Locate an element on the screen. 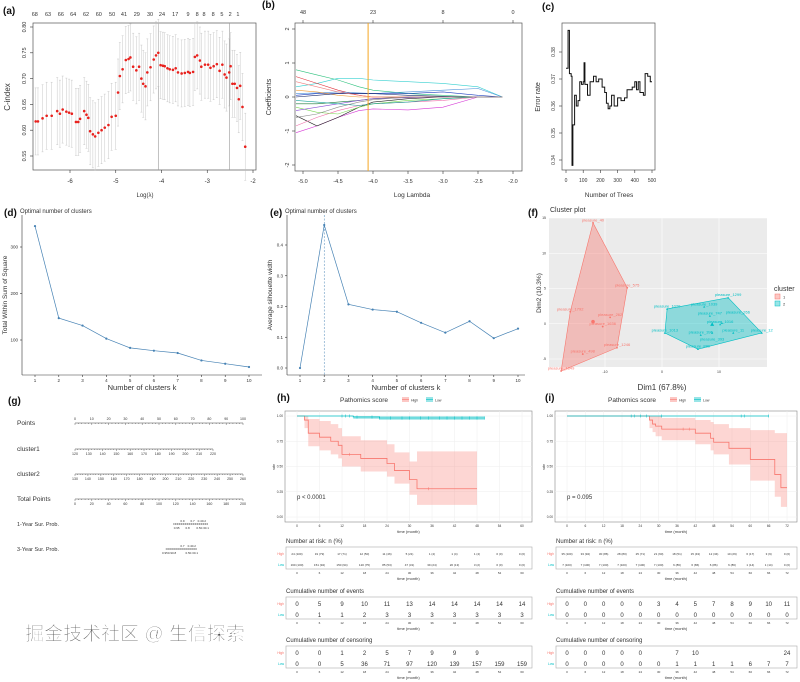 The height and width of the screenshot is (682, 800). scale-tick-label: 0 is located at coordinates (75, 419).